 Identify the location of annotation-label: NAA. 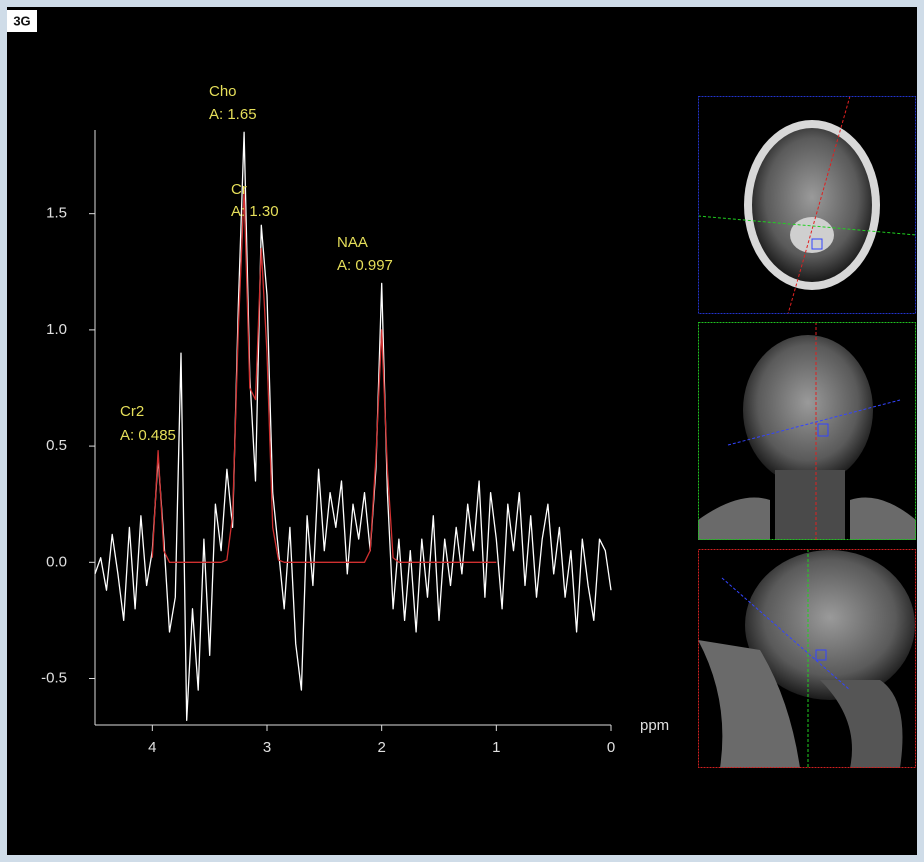
(352, 242).